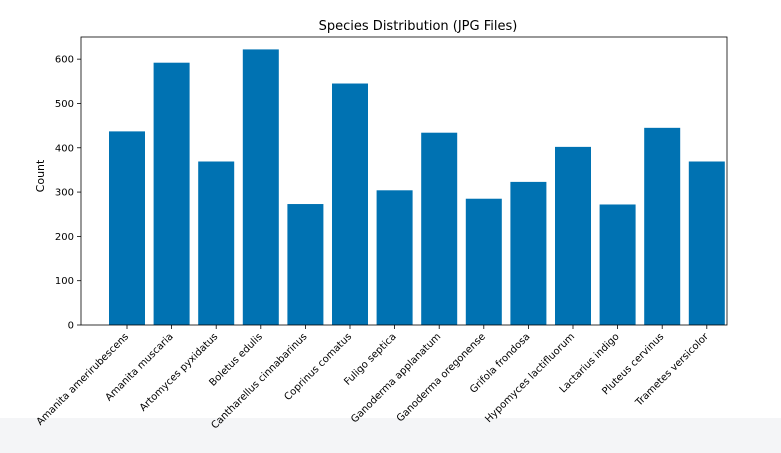 This screenshot has width=781, height=453. What do you see at coordinates (179, 372) in the screenshot?
I see `x-tick-label: Artomyces pyxidatus` at bounding box center [179, 372].